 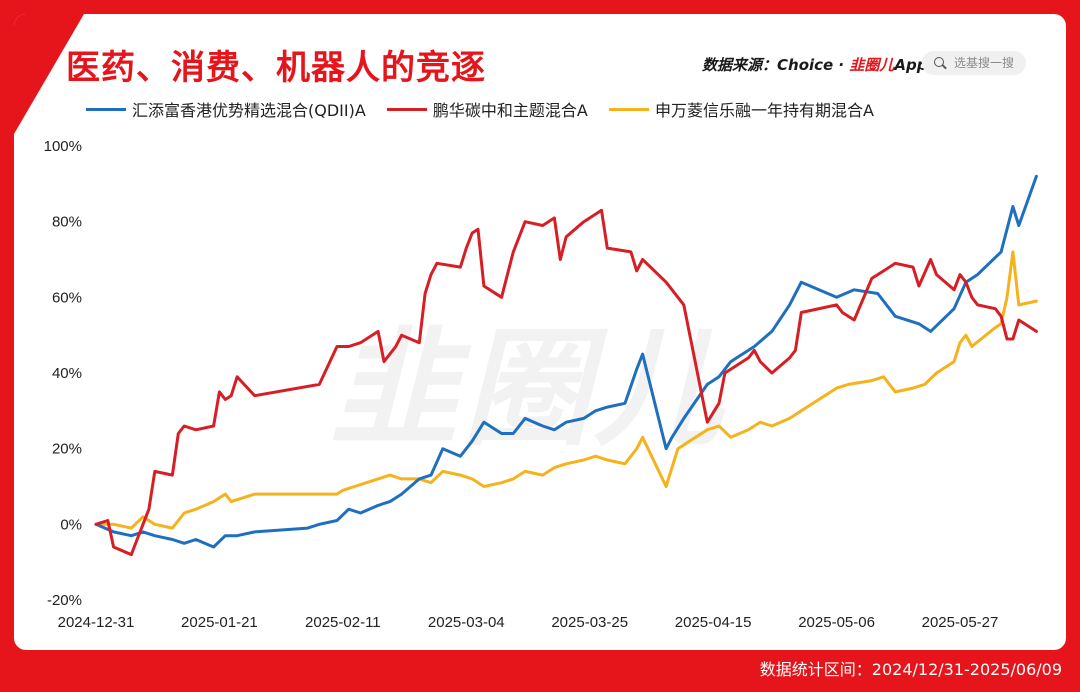 What do you see at coordinates (63, 146) in the screenshot?
I see `y-tick-label: 100%` at bounding box center [63, 146].